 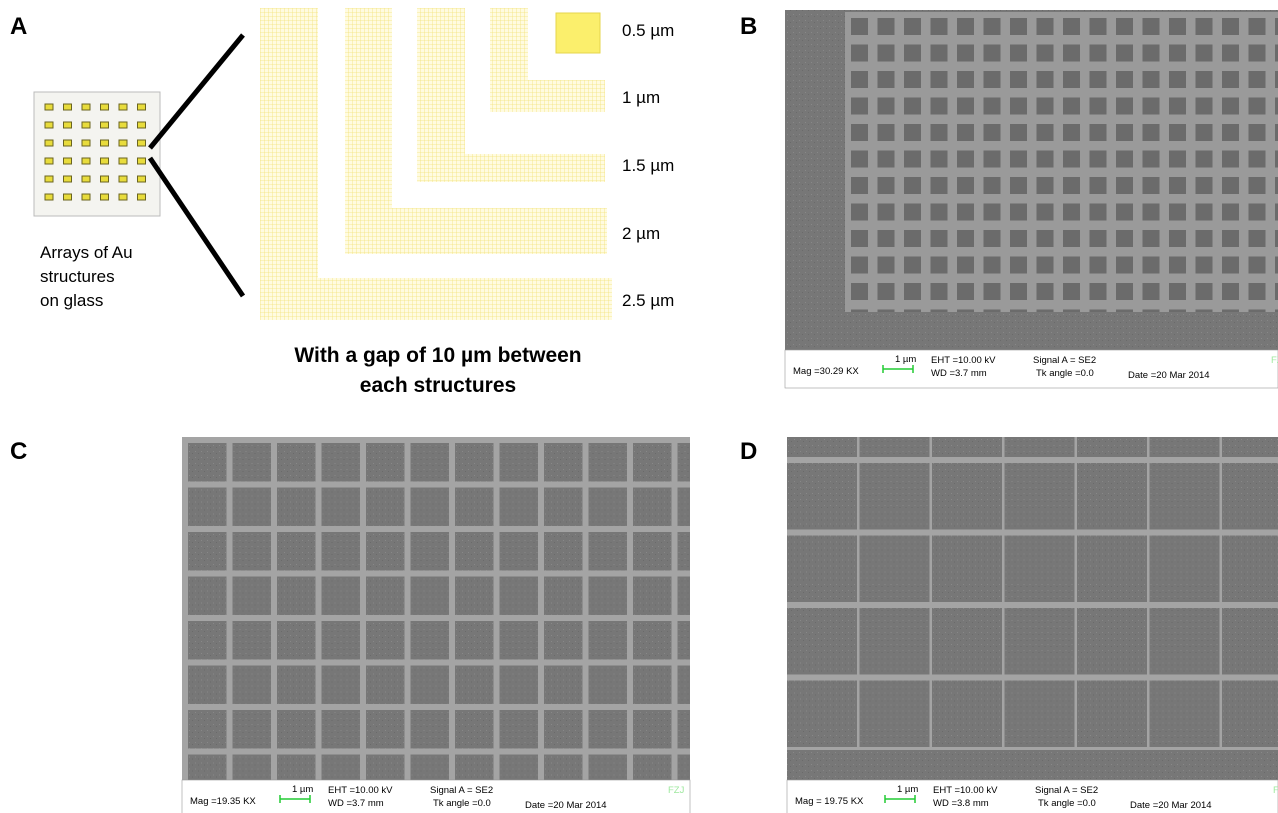 What do you see at coordinates (18, 451) in the screenshot?
I see `panel-label: C` at bounding box center [18, 451].